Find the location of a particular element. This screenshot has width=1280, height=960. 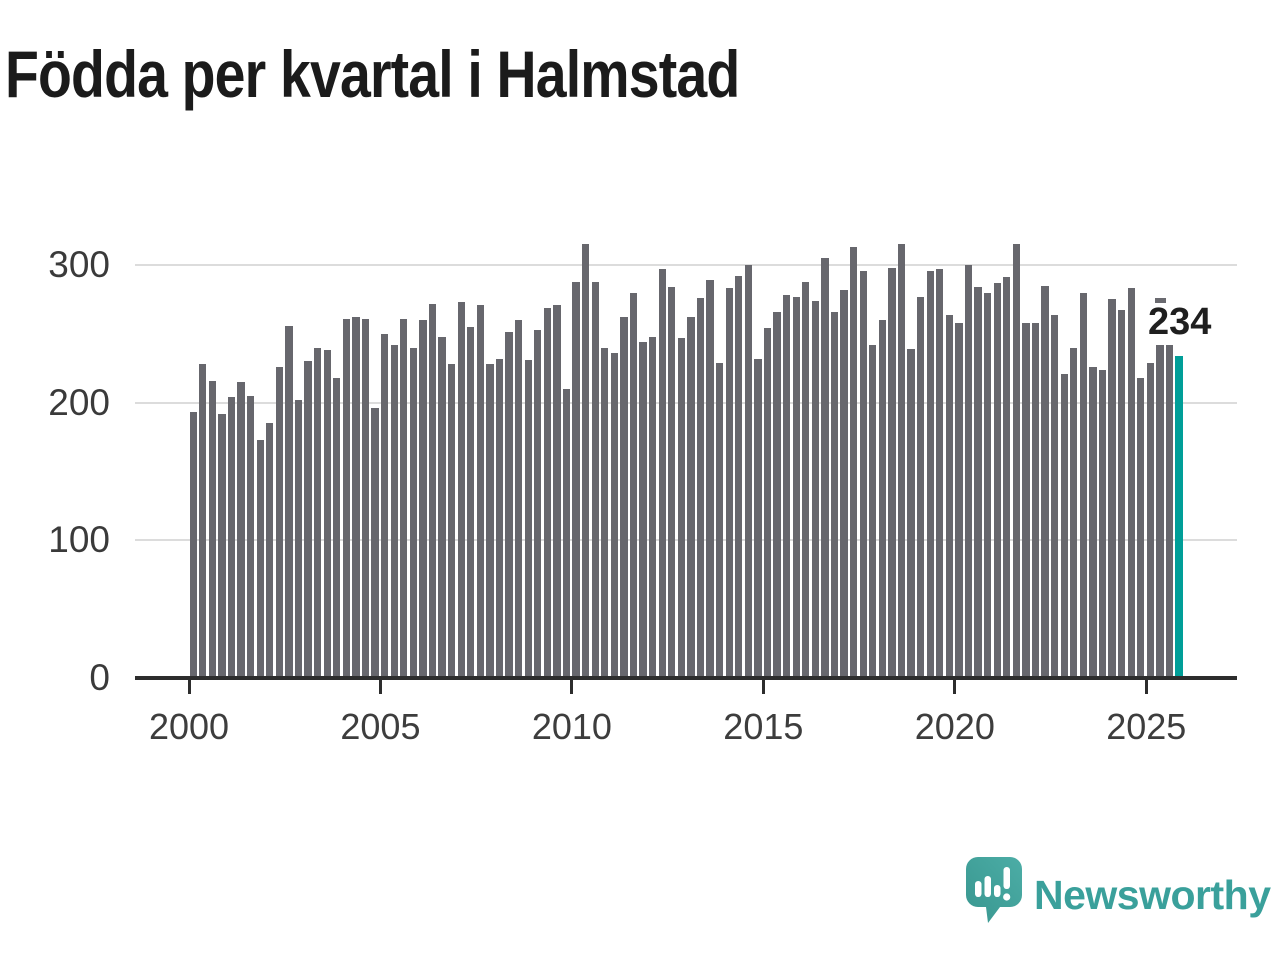

x-tick-label-2020: 2020 is located at coordinates (954, 726).